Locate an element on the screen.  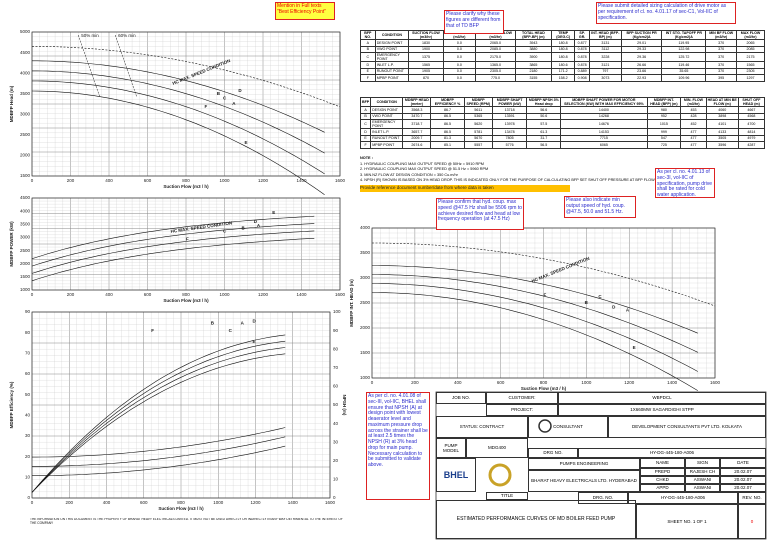
title-cell: STATUS: CONTRACT is located at coordinates (482, 427).